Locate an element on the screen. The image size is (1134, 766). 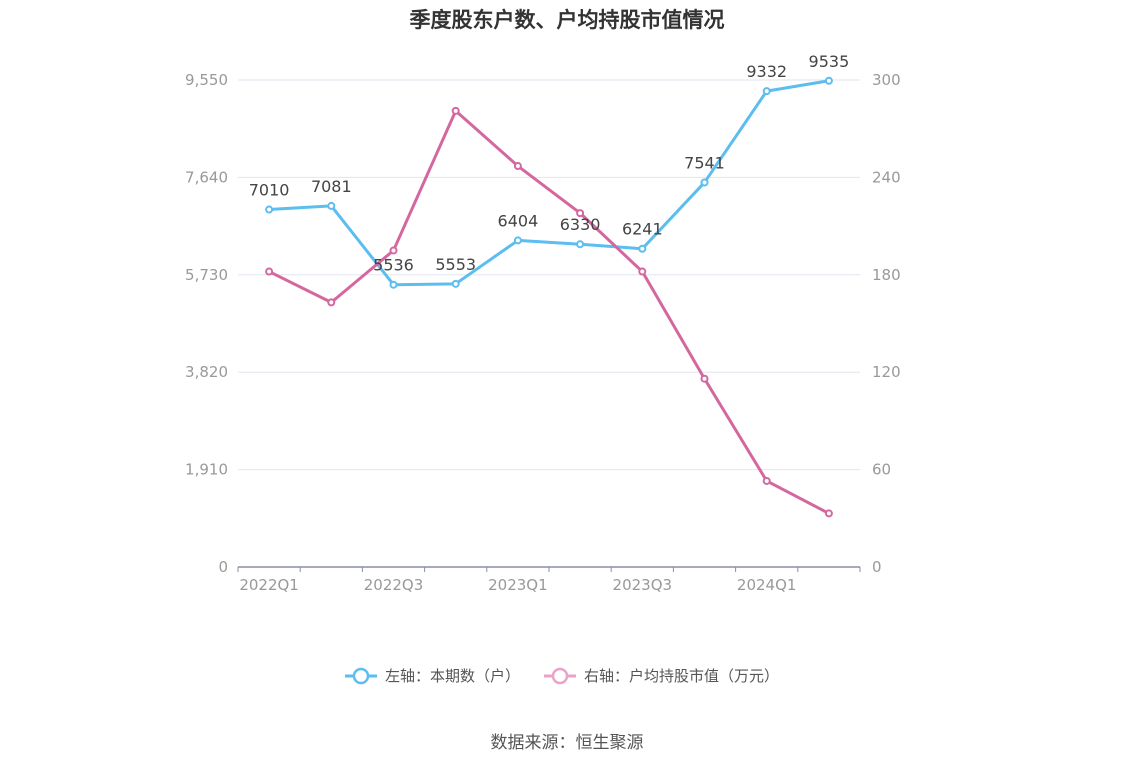
data-label-holders: 9535 is located at coordinates (829, 61).